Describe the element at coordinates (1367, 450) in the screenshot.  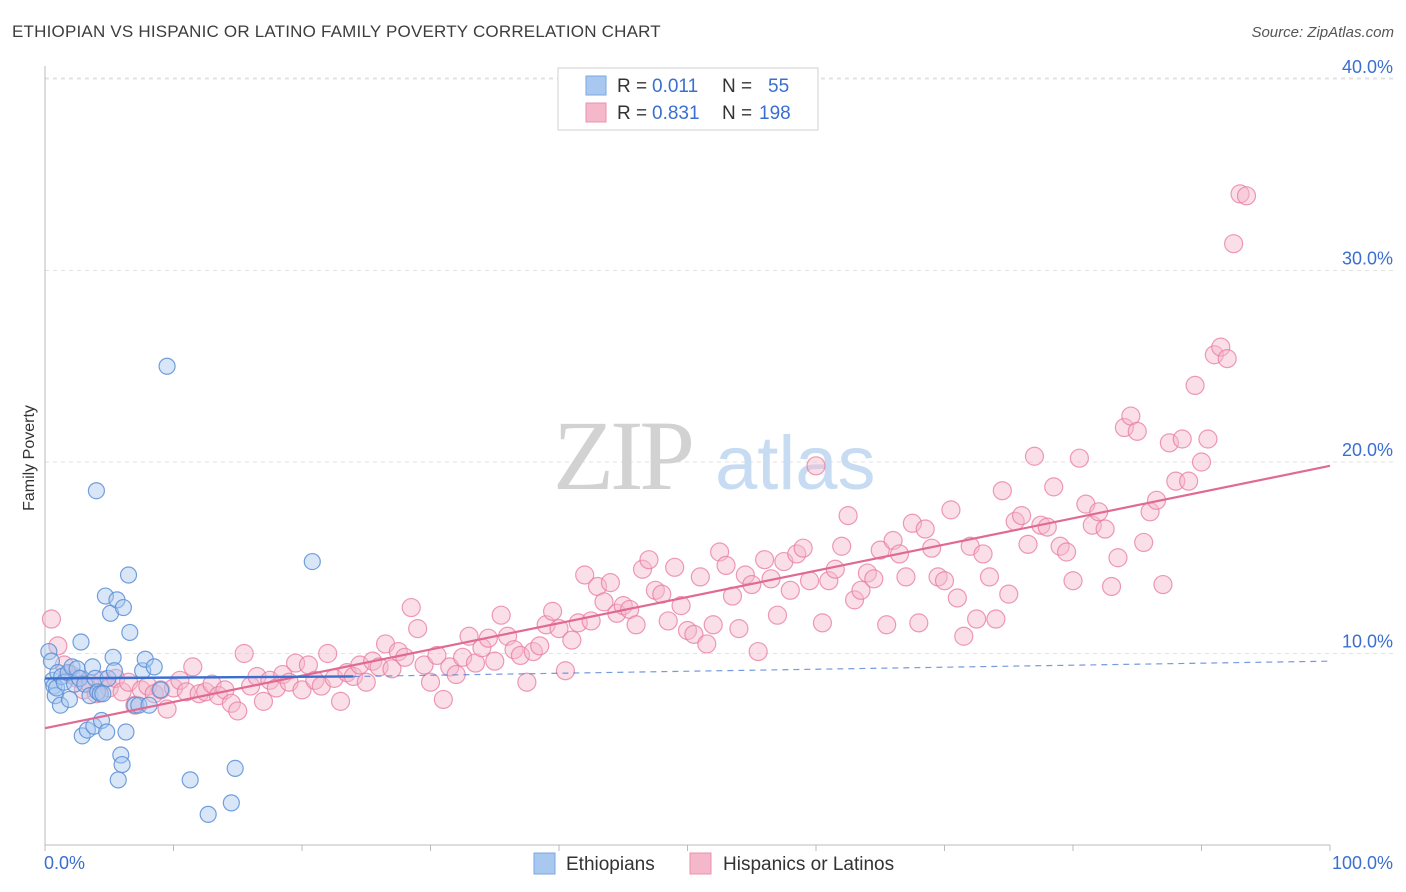
I see `y-tick-label: 20.0%` at that location.